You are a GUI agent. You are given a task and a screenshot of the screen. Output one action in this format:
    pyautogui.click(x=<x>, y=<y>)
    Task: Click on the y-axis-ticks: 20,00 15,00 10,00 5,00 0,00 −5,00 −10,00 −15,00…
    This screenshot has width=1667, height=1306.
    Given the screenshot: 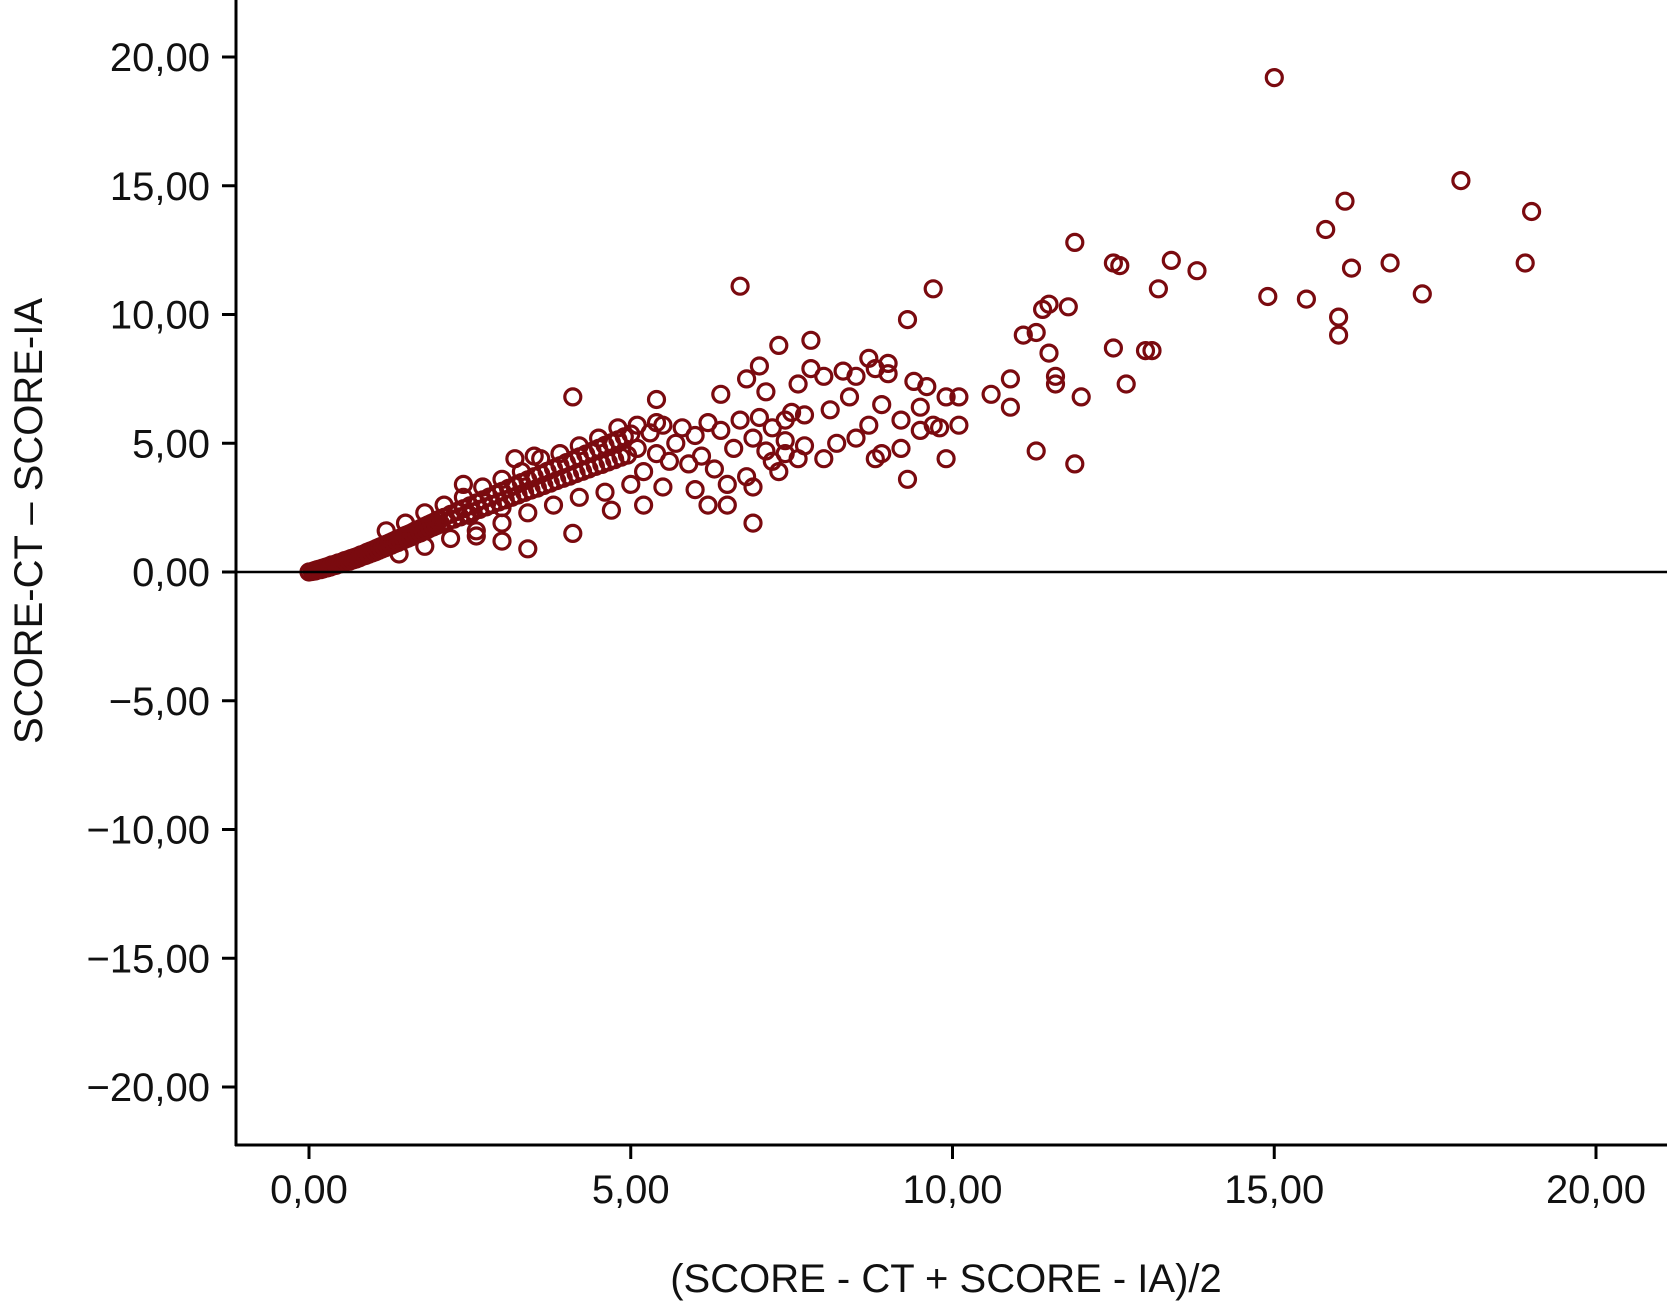 What is the action you would take?
    pyautogui.click(x=161, y=573)
    